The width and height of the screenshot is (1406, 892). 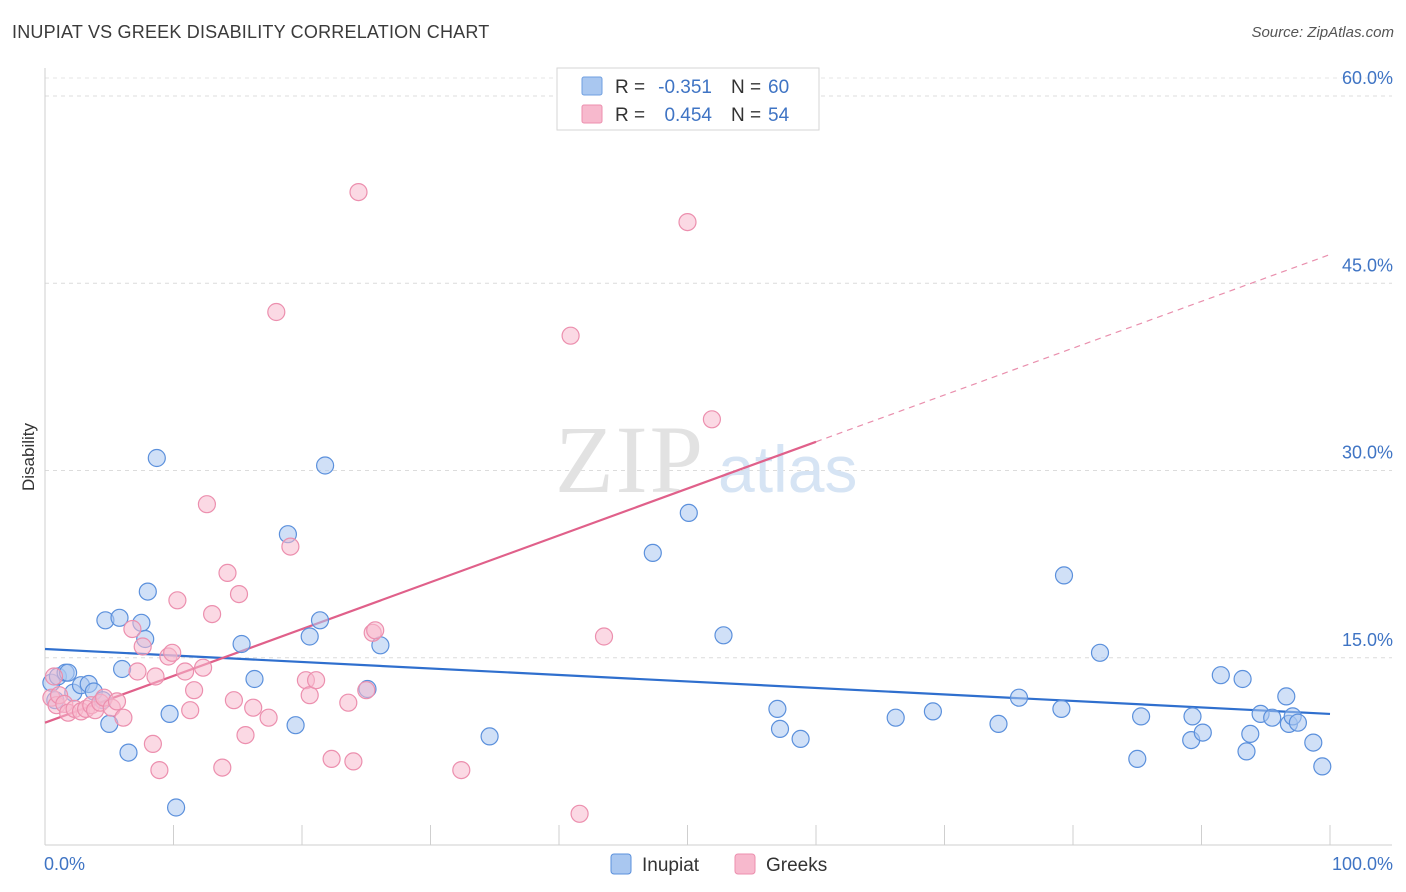 I want to click on stats-legend: R = -0.351 N = 60 R = 0.454 N = 54, so click(x=688, y=99).